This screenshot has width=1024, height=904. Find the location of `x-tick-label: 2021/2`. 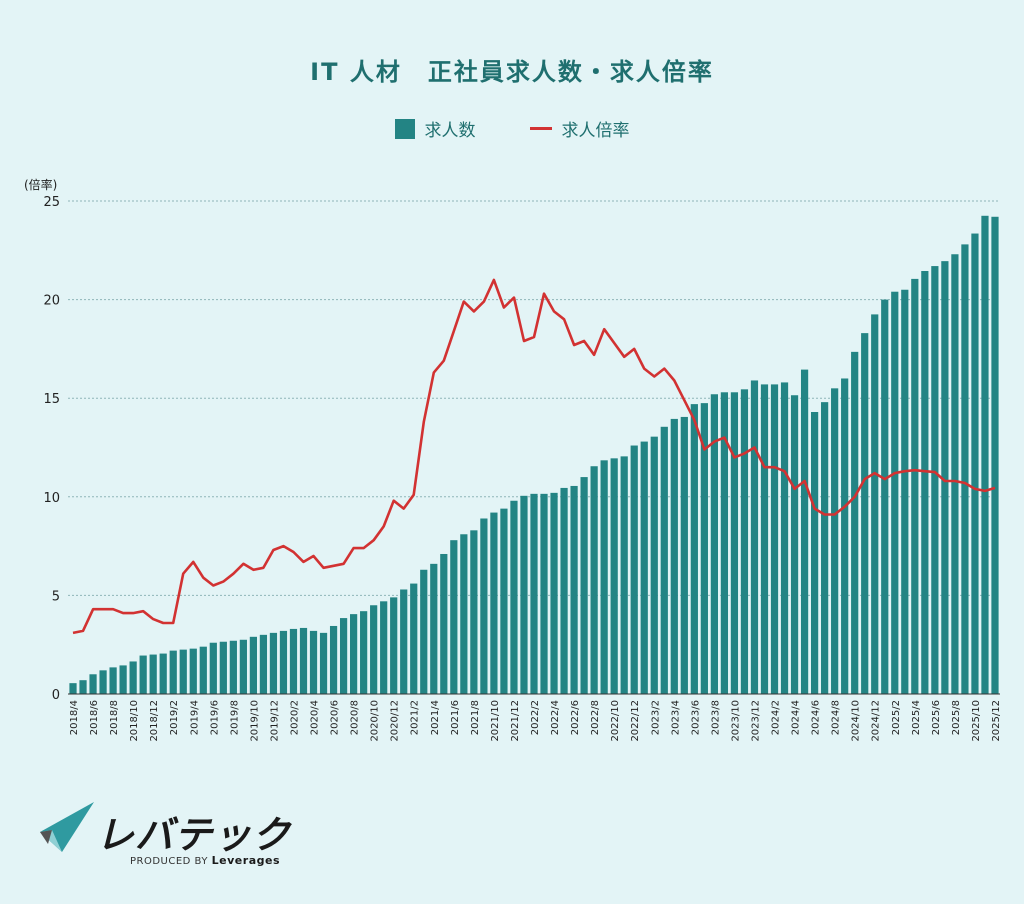

x-tick-label: 2021/2 is located at coordinates (415, 717).